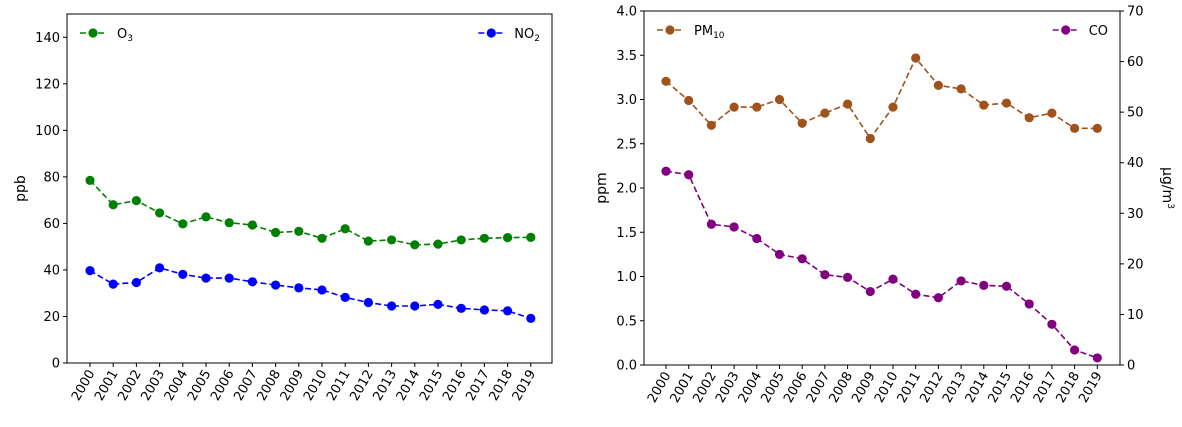 This screenshot has width=1182, height=427. What do you see at coordinates (626, 12) in the screenshot?
I see `y-tick-label: 4.0` at bounding box center [626, 12].